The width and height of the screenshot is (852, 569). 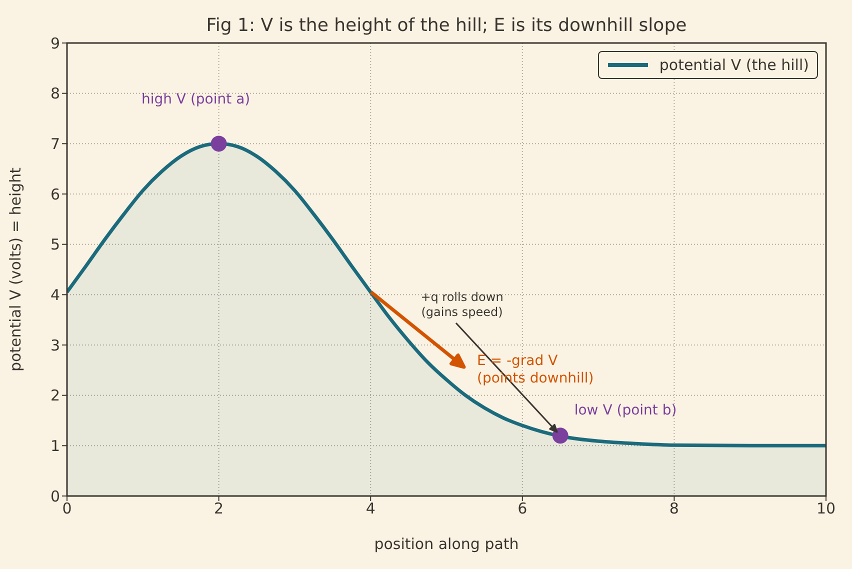 I want to click on chart-title: Fig 1: V is the height of the hill; E is its downhill slope, so click(x=446, y=25).